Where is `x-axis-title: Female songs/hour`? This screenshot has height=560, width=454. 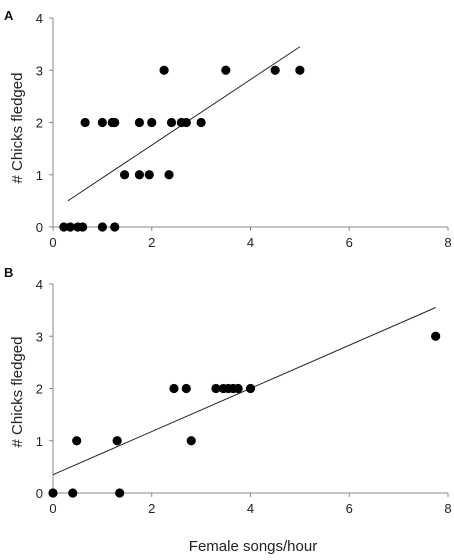
x-axis-title: Female songs/hour is located at coordinates (253, 546).